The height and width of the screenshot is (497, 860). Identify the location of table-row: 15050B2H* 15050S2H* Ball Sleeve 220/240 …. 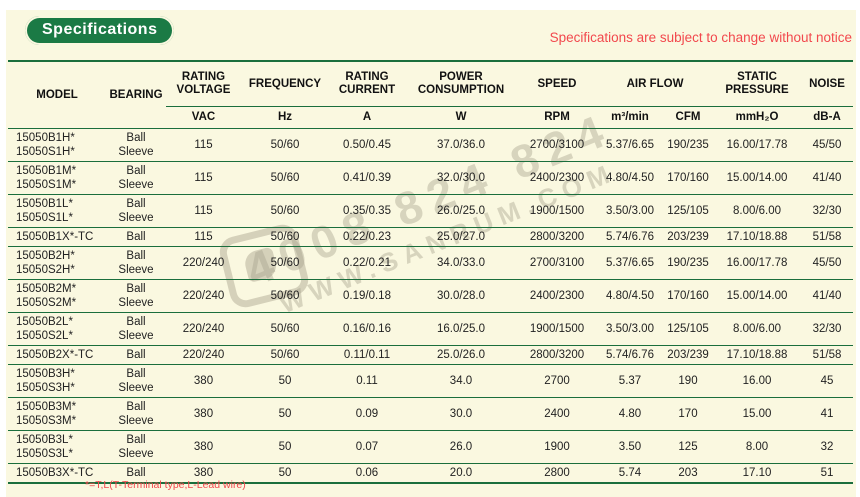
(431, 263).